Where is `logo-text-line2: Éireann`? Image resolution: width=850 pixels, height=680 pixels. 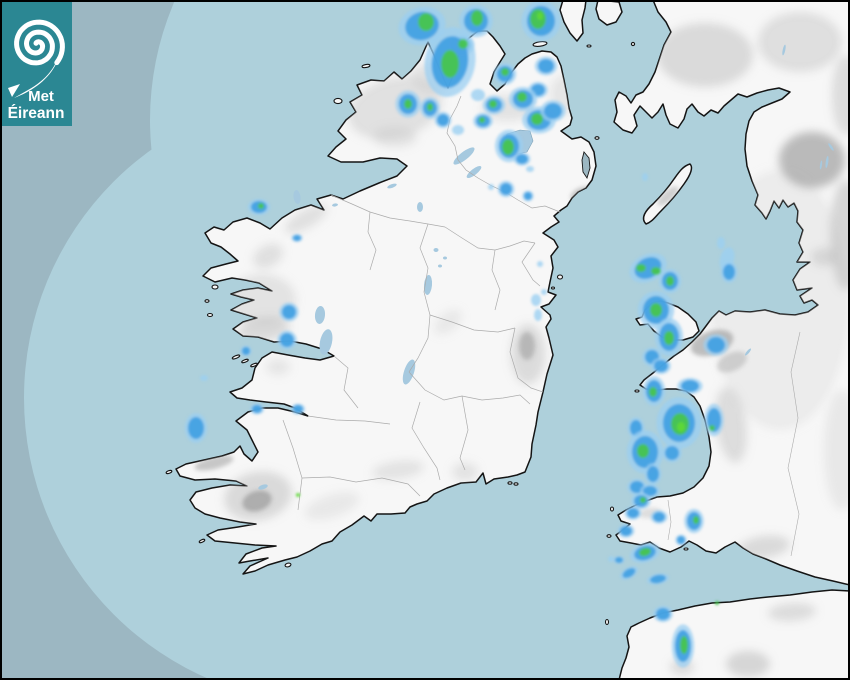
logo-text-line2: Éireann is located at coordinates (36, 113).